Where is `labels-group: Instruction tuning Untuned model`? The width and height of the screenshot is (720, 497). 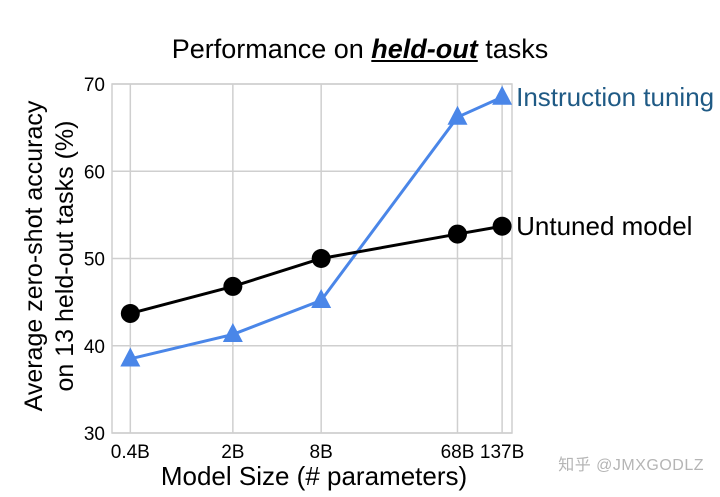
labels-group: Instruction tuning Untuned model is located at coordinates (615, 161).